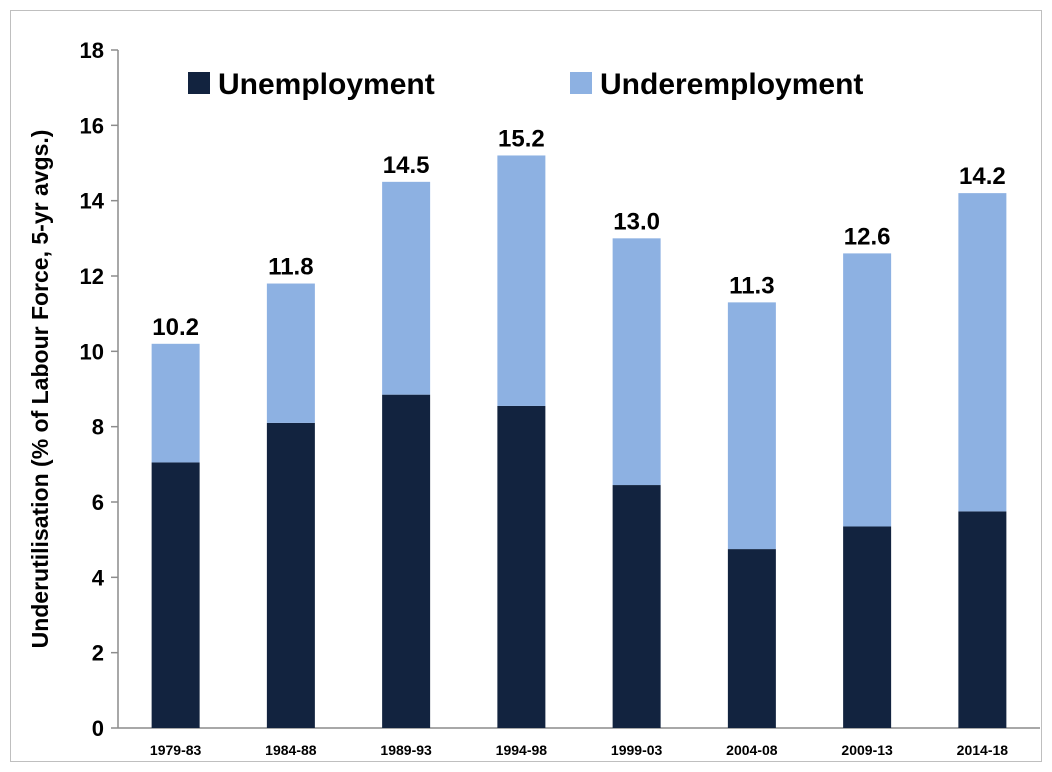 The width and height of the screenshot is (1052, 772). What do you see at coordinates (982, 176) in the screenshot?
I see `total-data-label: 14.2` at bounding box center [982, 176].